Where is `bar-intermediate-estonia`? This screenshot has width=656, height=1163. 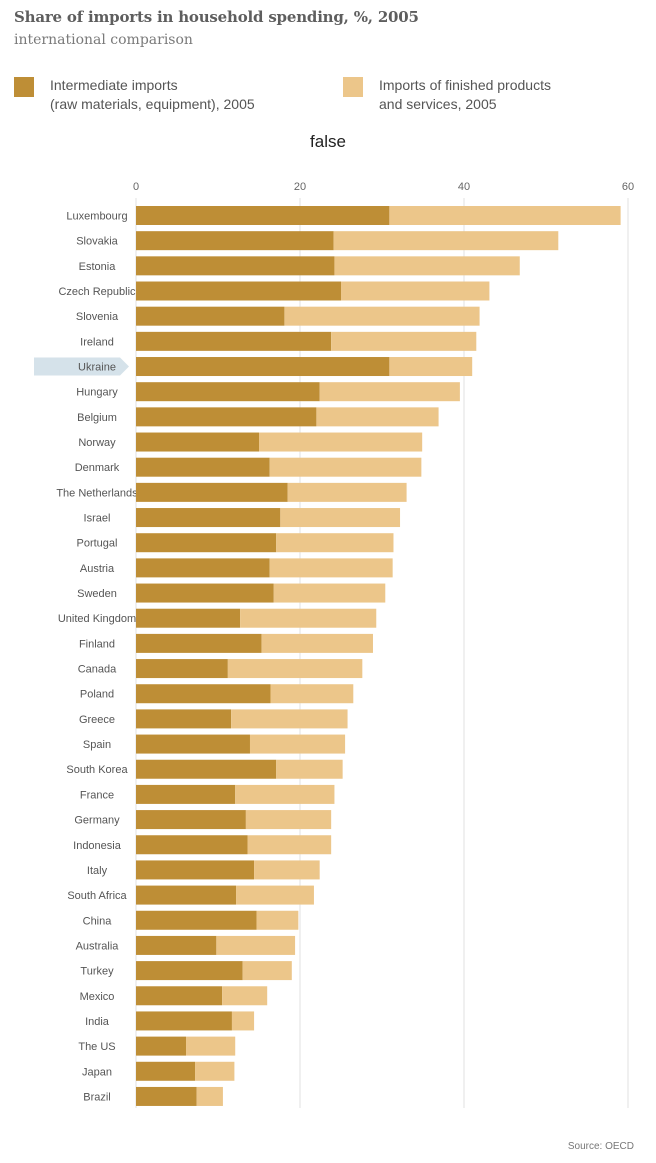
bar-intermediate-estonia is located at coordinates (235, 266).